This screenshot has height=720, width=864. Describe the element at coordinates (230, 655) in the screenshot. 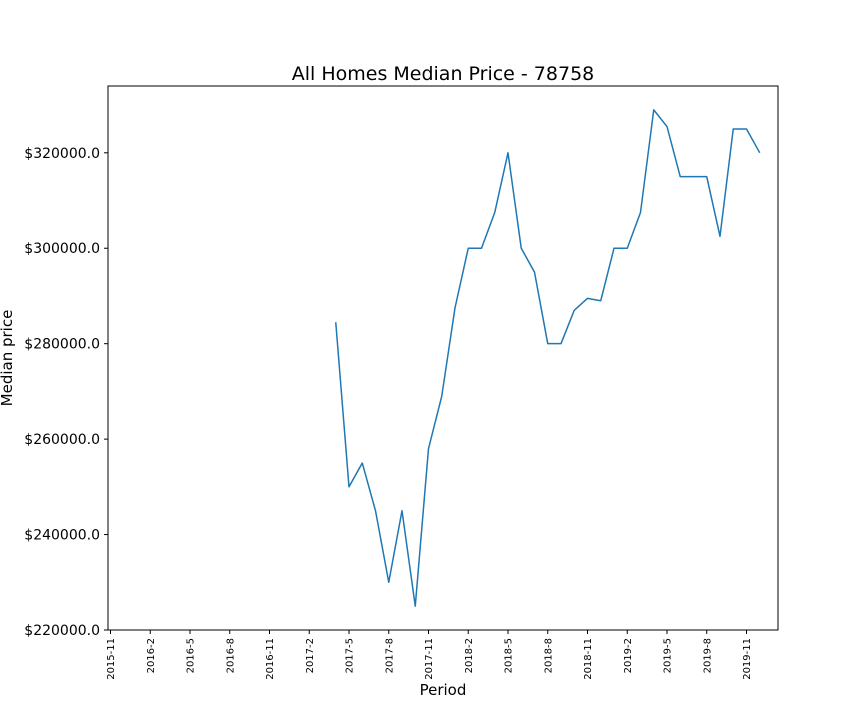

I see `x-tick-label: 2016-8` at that location.